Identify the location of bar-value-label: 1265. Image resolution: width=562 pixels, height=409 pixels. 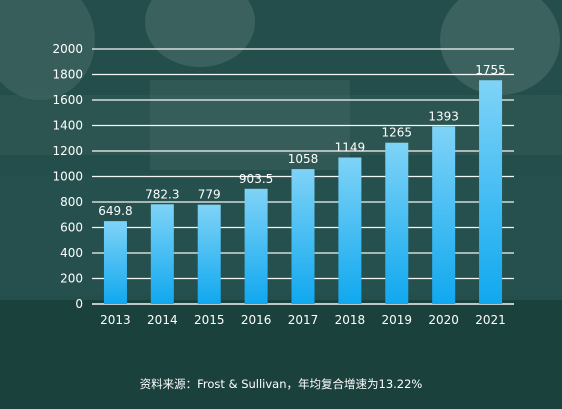
(397, 133).